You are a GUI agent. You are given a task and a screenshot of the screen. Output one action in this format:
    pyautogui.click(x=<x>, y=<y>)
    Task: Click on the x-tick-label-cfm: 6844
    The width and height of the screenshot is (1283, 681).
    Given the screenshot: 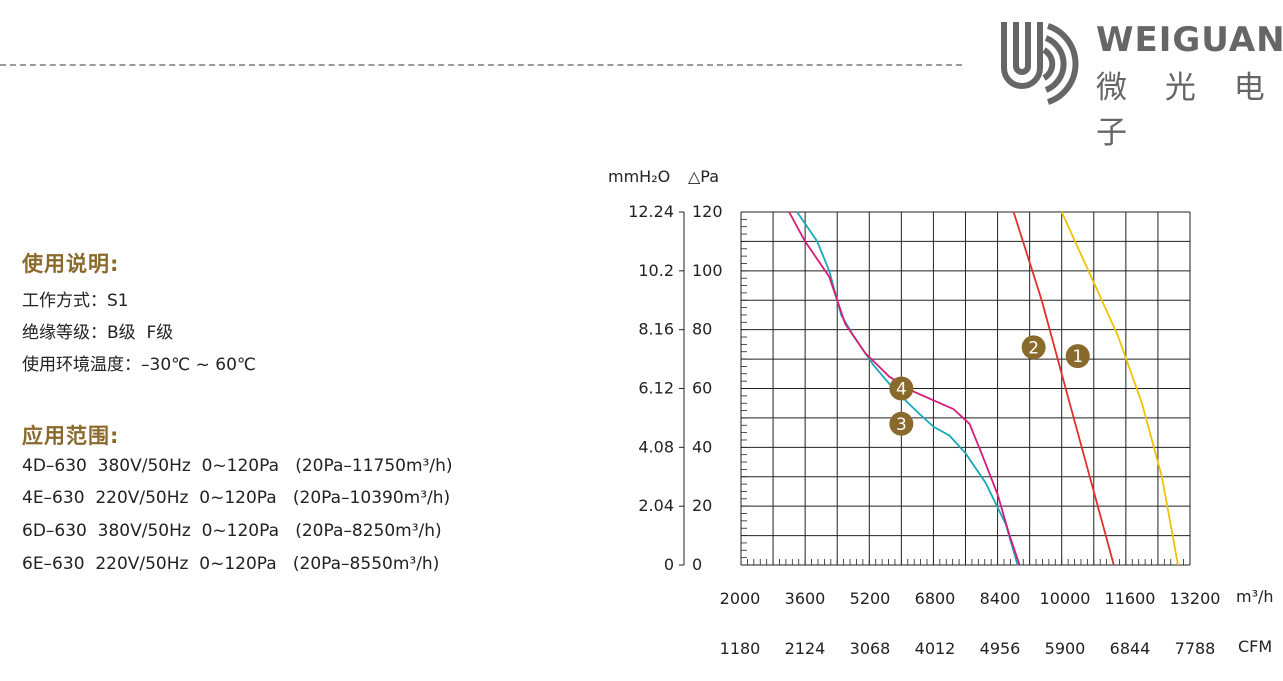 What is the action you would take?
    pyautogui.click(x=1130, y=648)
    